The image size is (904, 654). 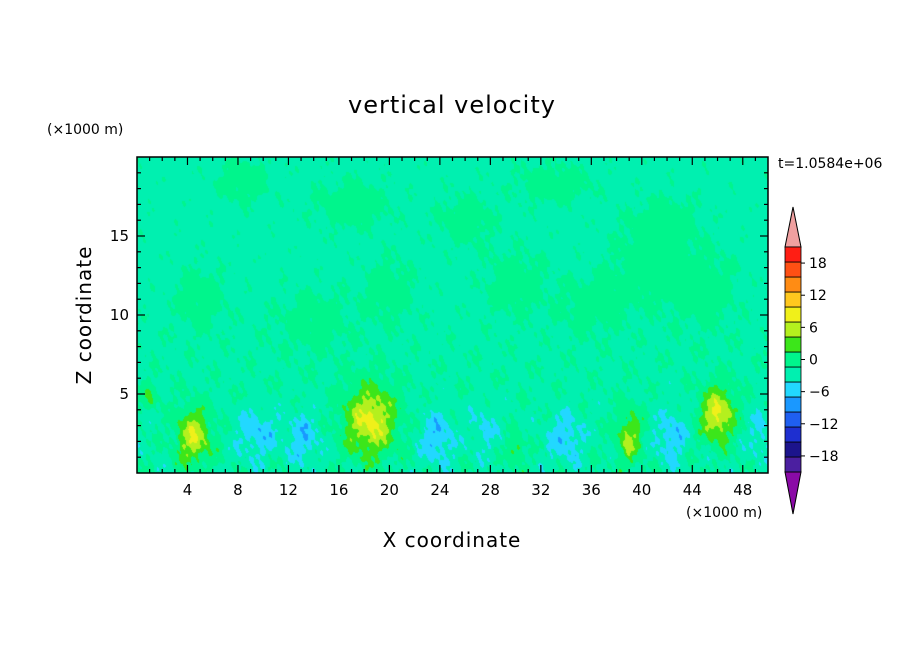 I want to click on y-axis-title: Z coordinate, so click(x=84, y=315).